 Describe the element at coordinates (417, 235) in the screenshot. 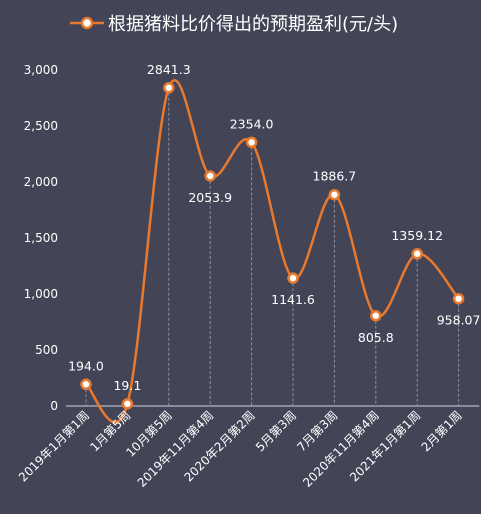

I see `data-label: 1359.12` at that location.